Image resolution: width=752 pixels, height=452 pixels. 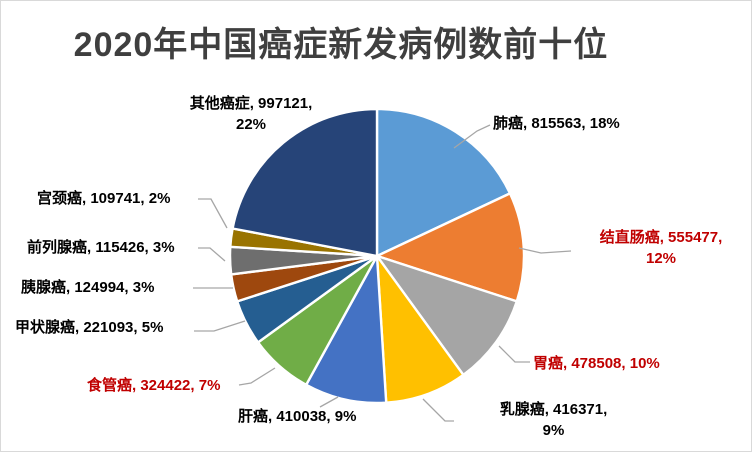 I want to click on slice-label-line: 12%, so click(x=661, y=258).